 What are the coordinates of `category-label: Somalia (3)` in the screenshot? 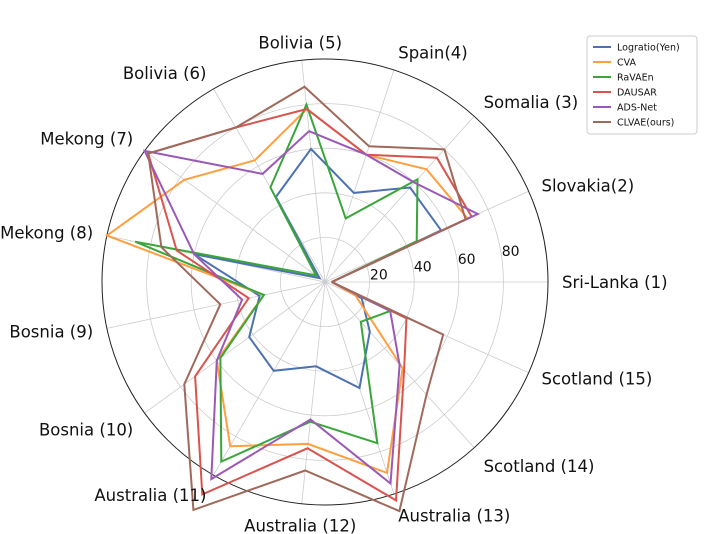 It's located at (531, 102).